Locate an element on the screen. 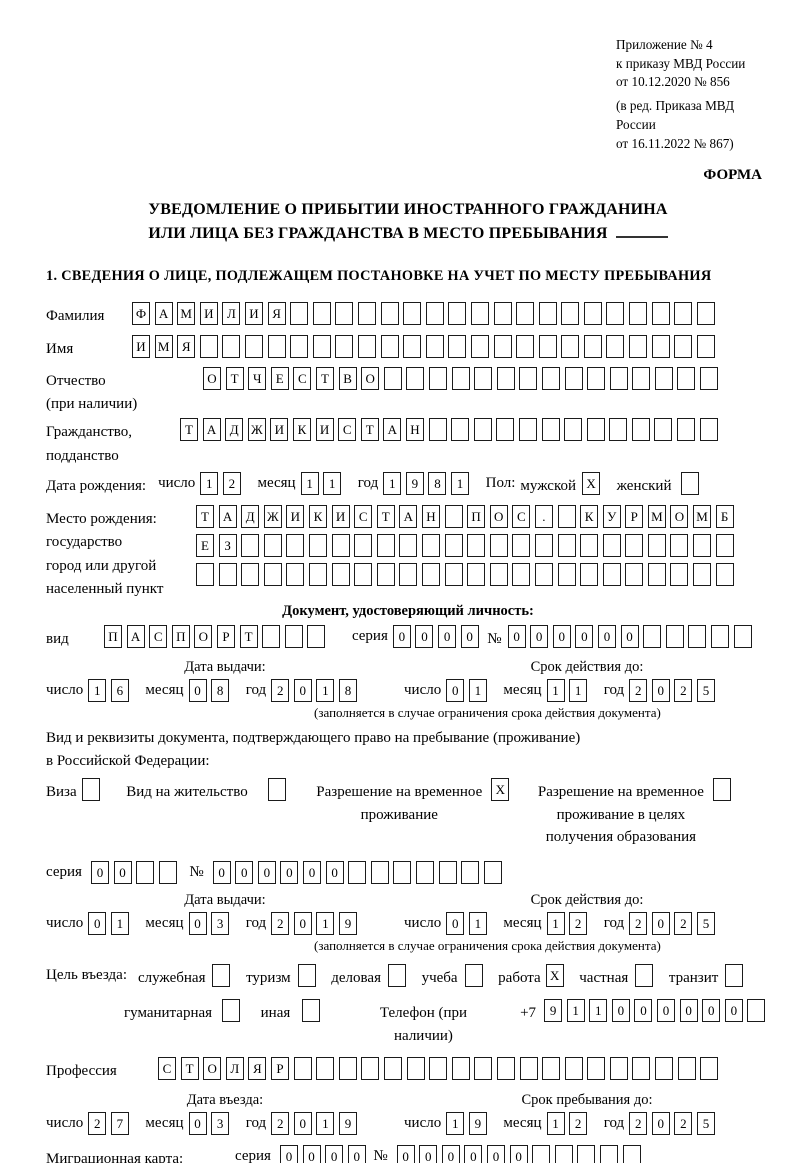  purpose-opt-business: деловая is located at coordinates (371, 976).